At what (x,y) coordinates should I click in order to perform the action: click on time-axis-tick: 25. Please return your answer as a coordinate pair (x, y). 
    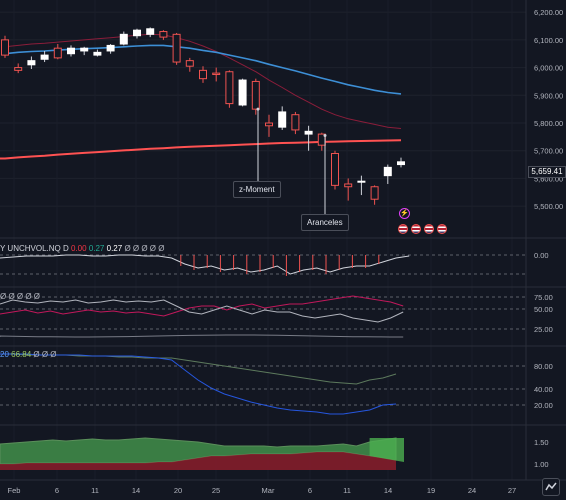
    Looking at the image, I should click on (216, 490).